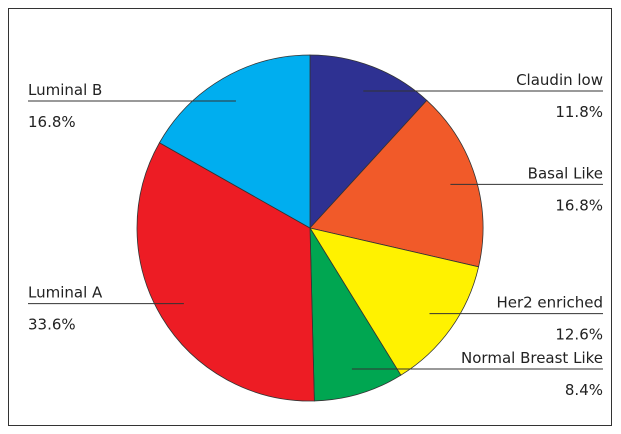 This screenshot has width=621, height=434. I want to click on slice-value-label: 8.4%, so click(584, 390).